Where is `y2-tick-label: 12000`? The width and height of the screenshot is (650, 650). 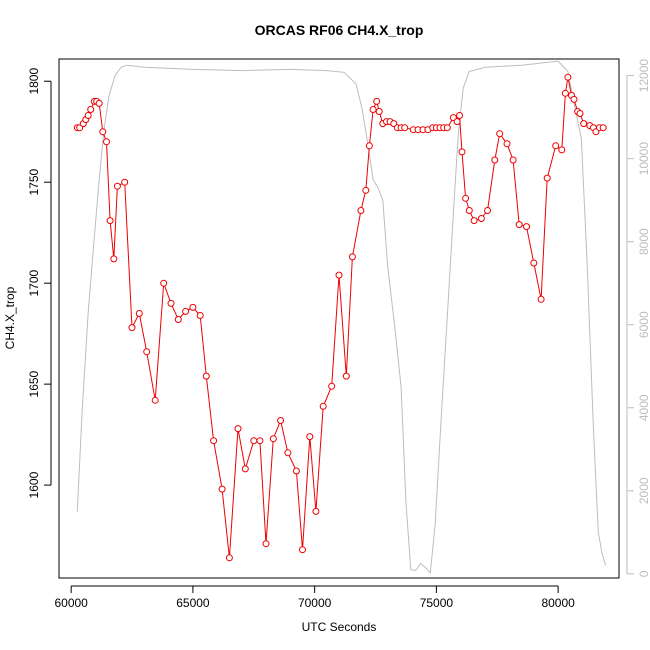
y2-tick-label: 12000 is located at coordinates (643, 76).